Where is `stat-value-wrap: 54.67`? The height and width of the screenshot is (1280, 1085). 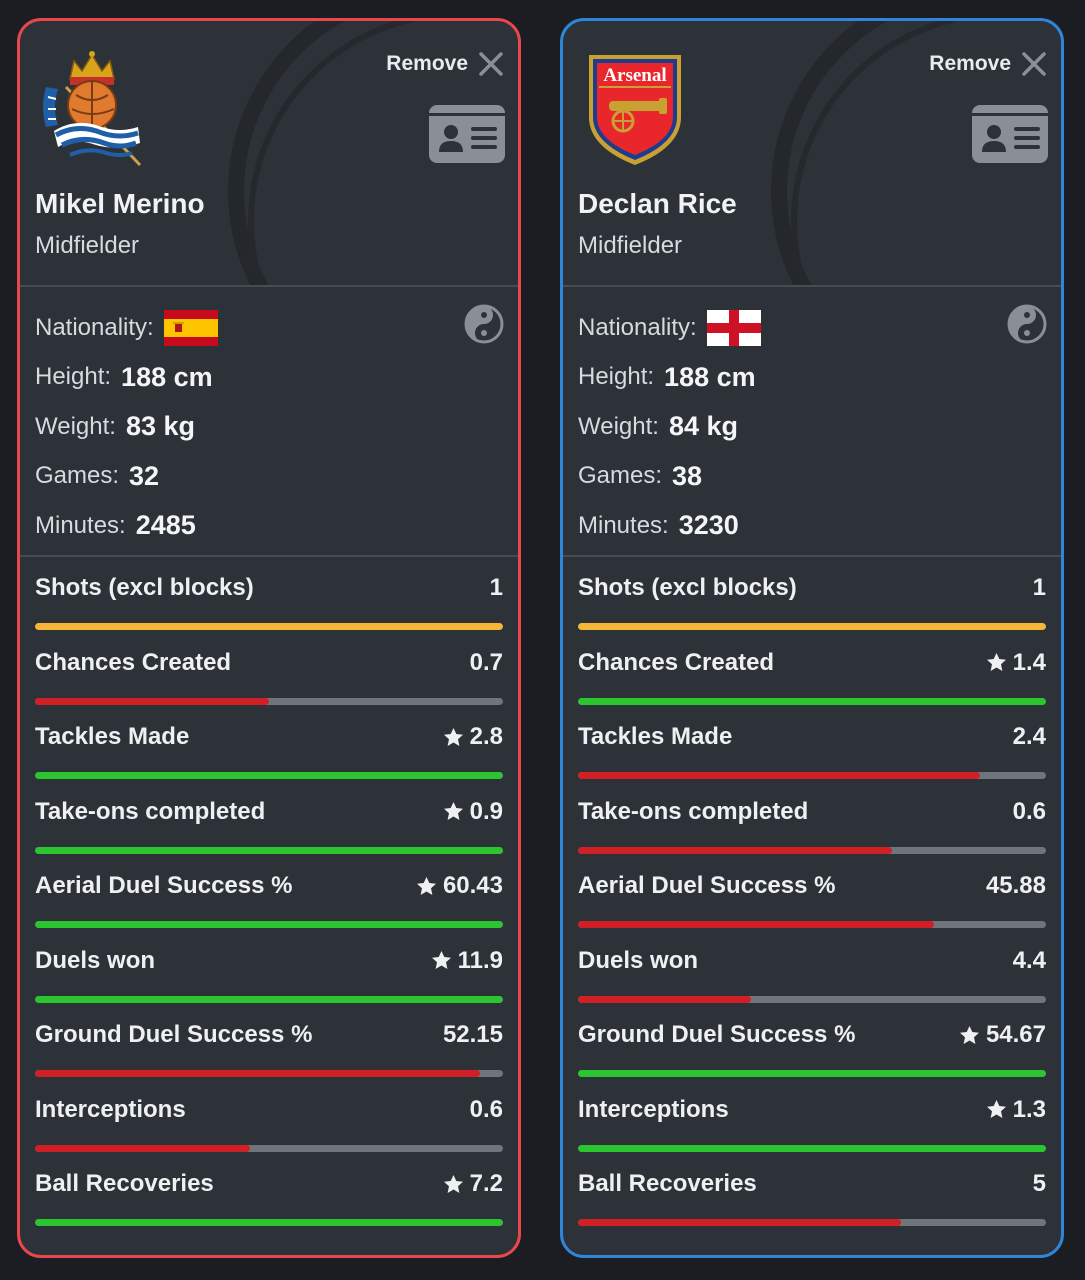 stat-value-wrap: 54.67 is located at coordinates (1002, 1035).